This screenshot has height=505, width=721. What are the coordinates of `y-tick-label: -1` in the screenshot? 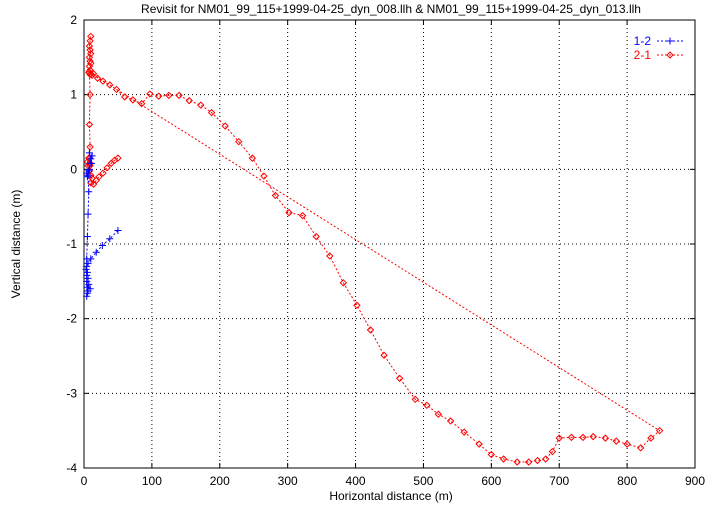 It's located at (71, 244).